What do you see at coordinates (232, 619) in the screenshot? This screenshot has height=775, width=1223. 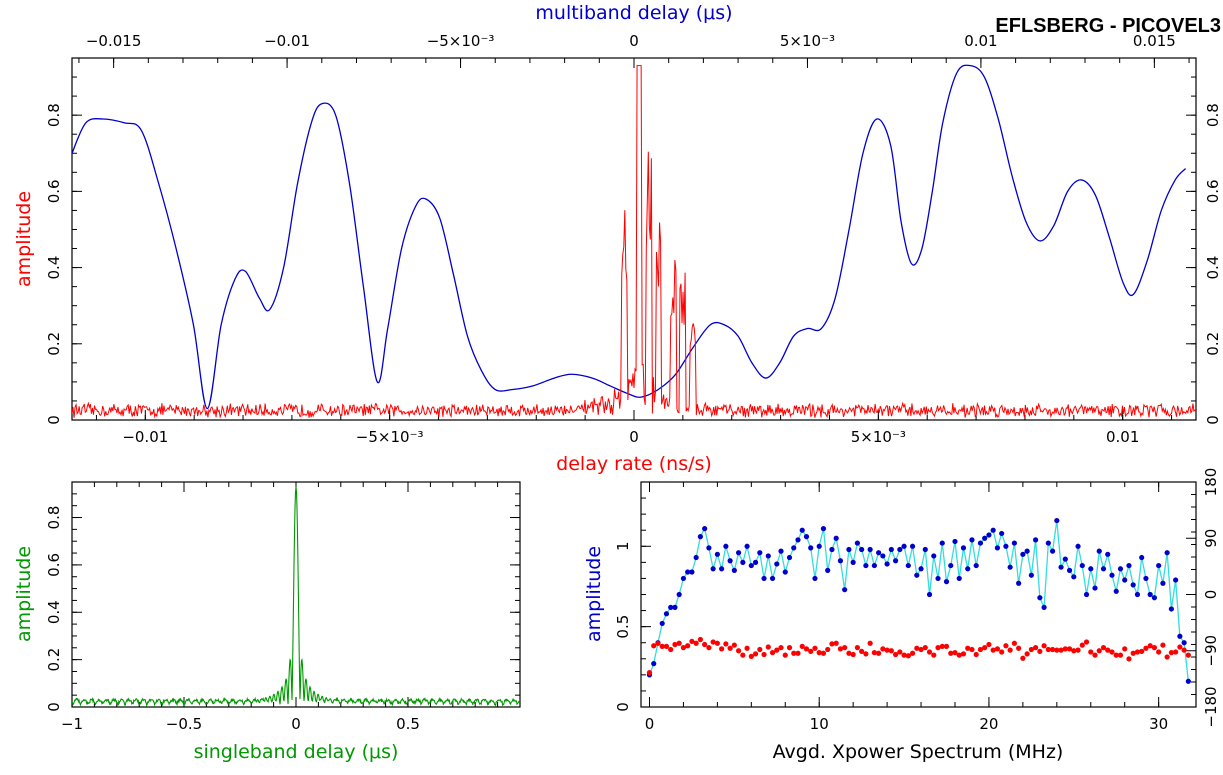 I see `singleband-tick-labels: −1 −0.5 0 0.5 0 0.2 0.4 0.6 0.8` at bounding box center [232, 619].